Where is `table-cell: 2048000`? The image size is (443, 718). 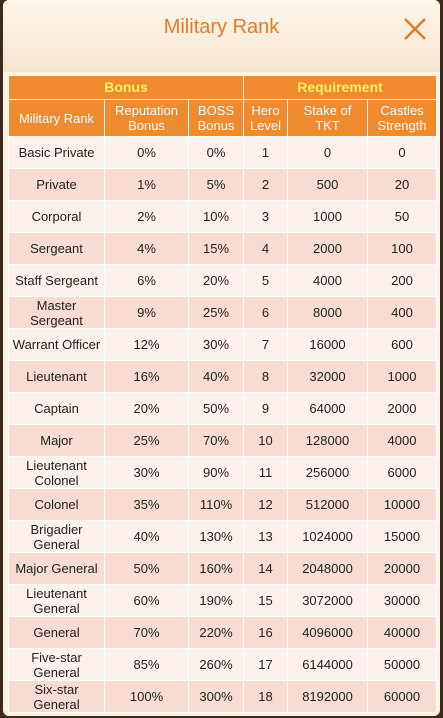
table-cell: 2048000 is located at coordinates (327, 568).